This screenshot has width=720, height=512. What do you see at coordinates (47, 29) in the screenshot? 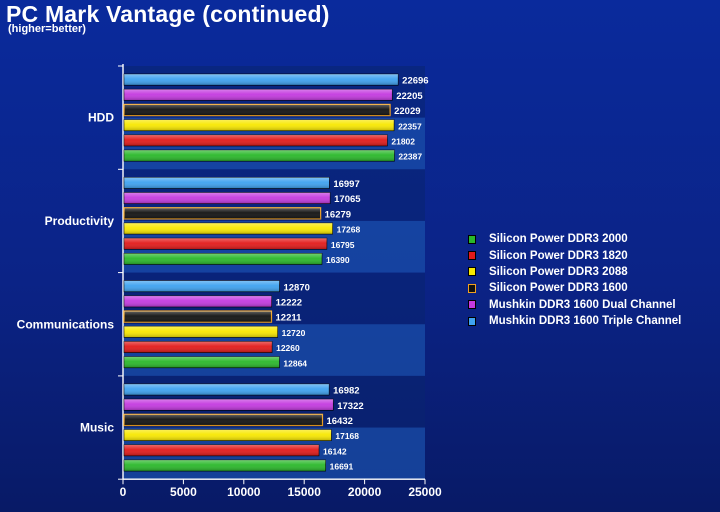
I see `chart-subtitle: (higher=better)` at bounding box center [47, 29].